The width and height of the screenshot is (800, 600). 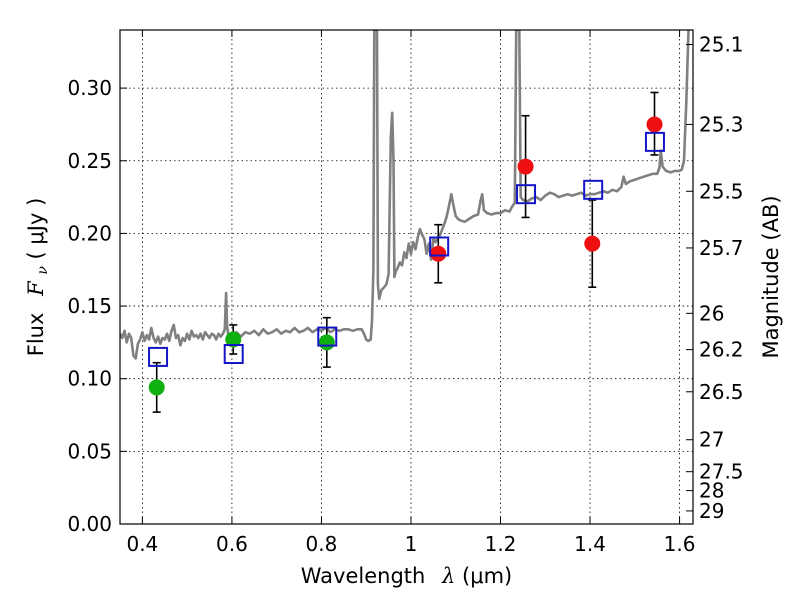 What do you see at coordinates (721, 472) in the screenshot?
I see `y2-tick-label: 27.5` at bounding box center [721, 472].